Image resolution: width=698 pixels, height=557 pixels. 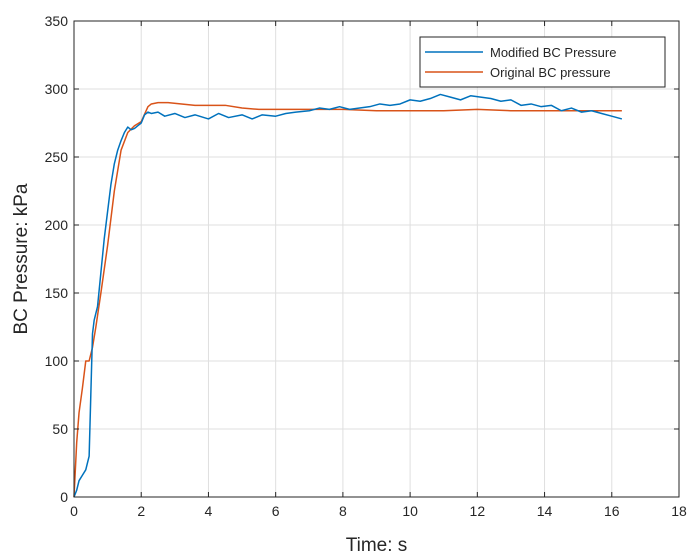 What do you see at coordinates (679, 511) in the screenshot?
I see `x-tick-label: 18` at bounding box center [679, 511].